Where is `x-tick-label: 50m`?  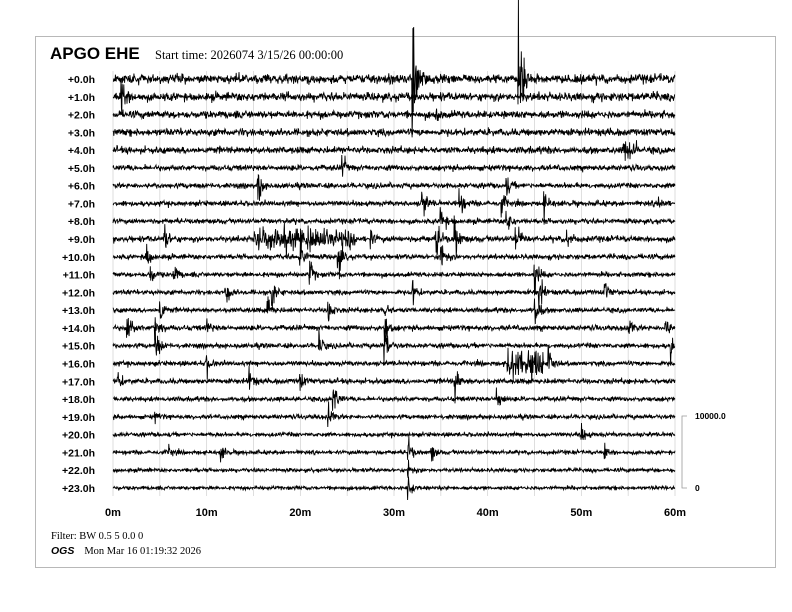 x-tick-label: 50m is located at coordinates (581, 513).